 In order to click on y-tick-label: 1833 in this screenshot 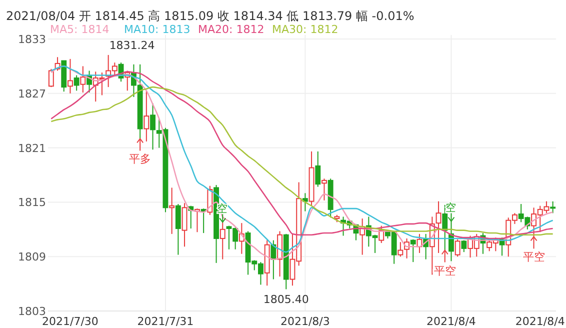, I will do `click(32, 39)`.